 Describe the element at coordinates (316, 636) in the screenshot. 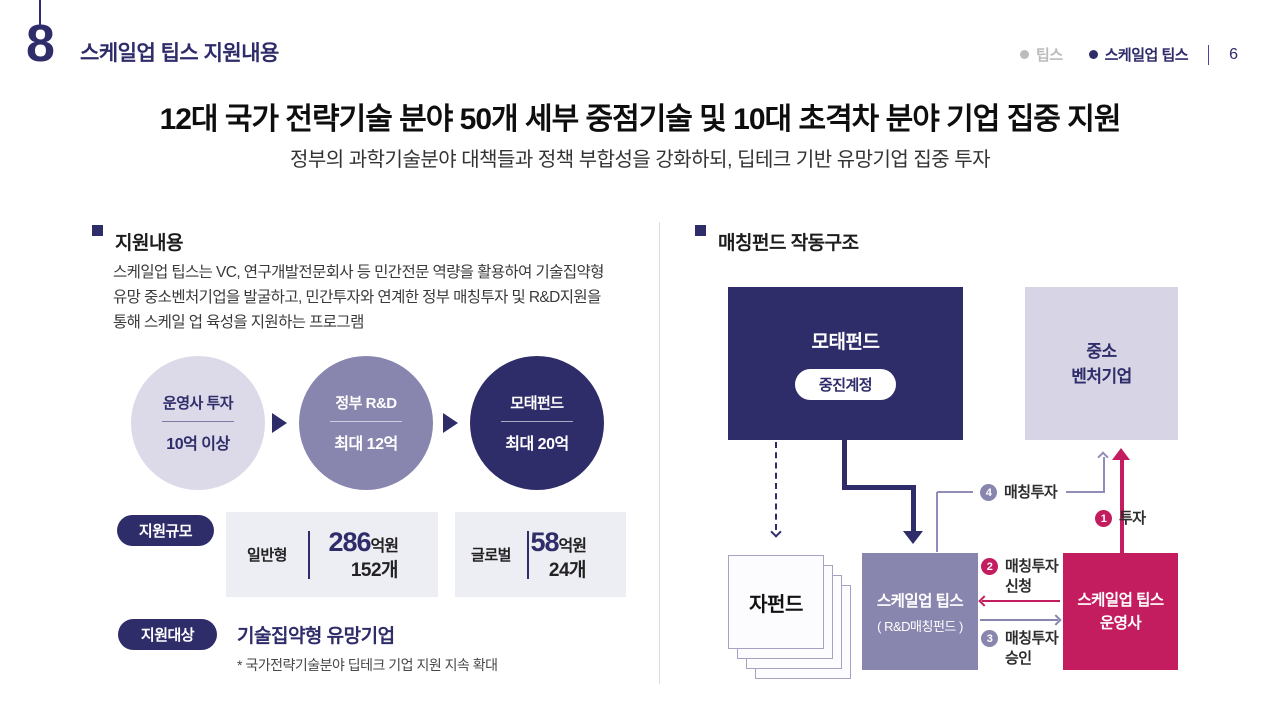

I see `target-title: 기술집약형 유망기업` at that location.